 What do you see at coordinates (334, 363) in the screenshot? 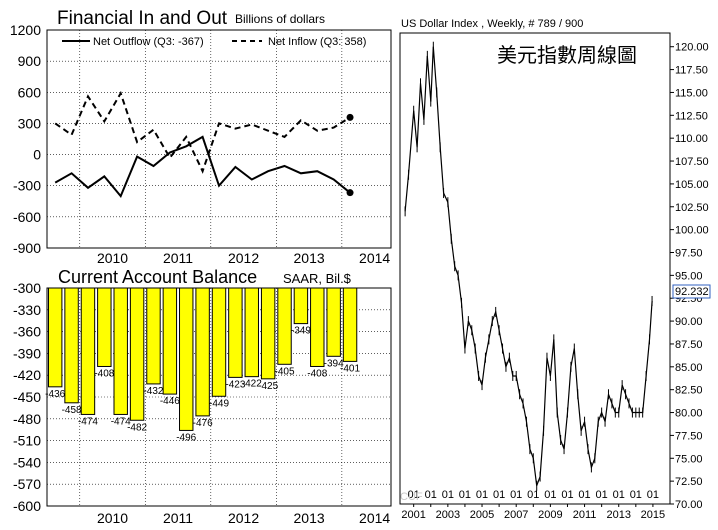
I see `cab-bar-label: -394` at bounding box center [334, 363].